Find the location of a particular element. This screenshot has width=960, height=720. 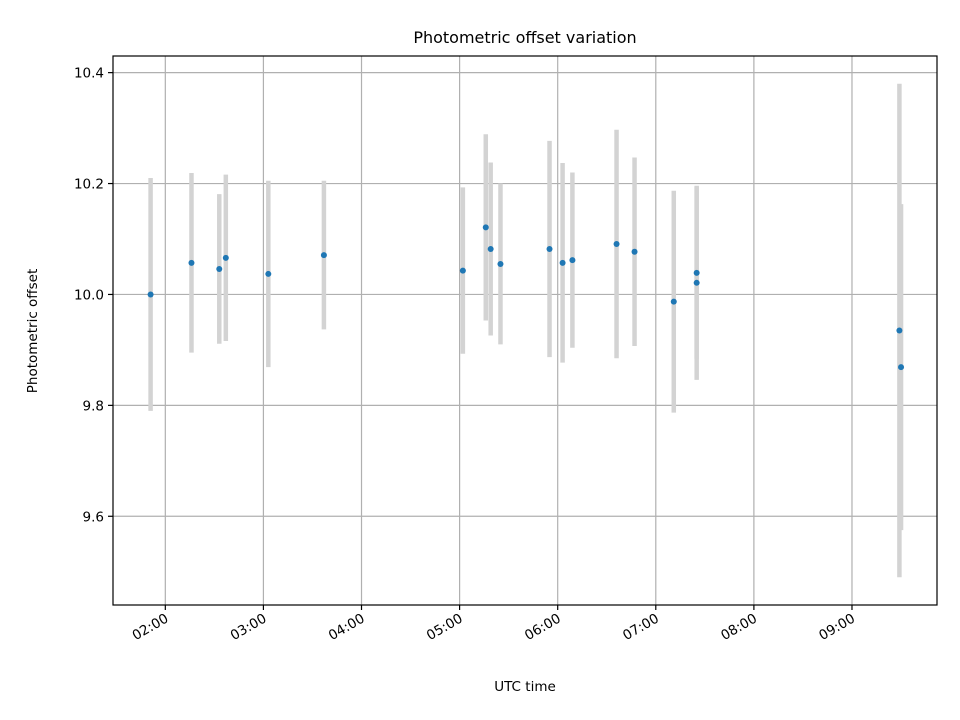

y-tick-label: 9.6 is located at coordinates (93, 517).